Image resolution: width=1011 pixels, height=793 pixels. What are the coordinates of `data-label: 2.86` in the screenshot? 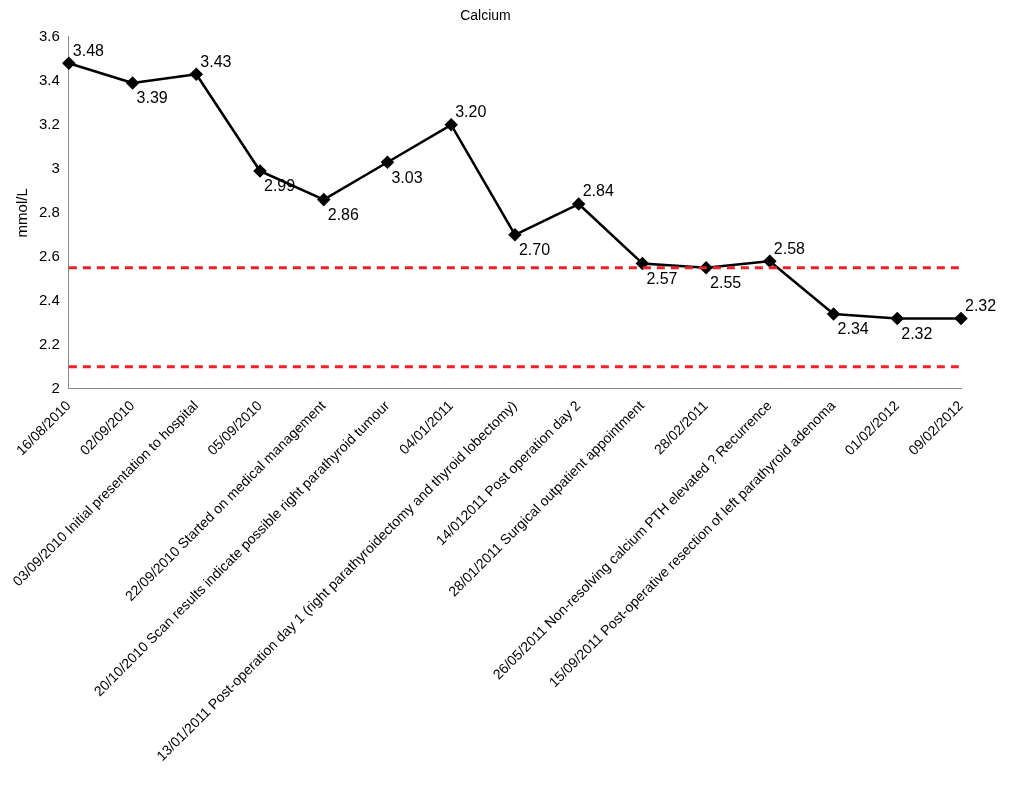 It's located at (343, 215).